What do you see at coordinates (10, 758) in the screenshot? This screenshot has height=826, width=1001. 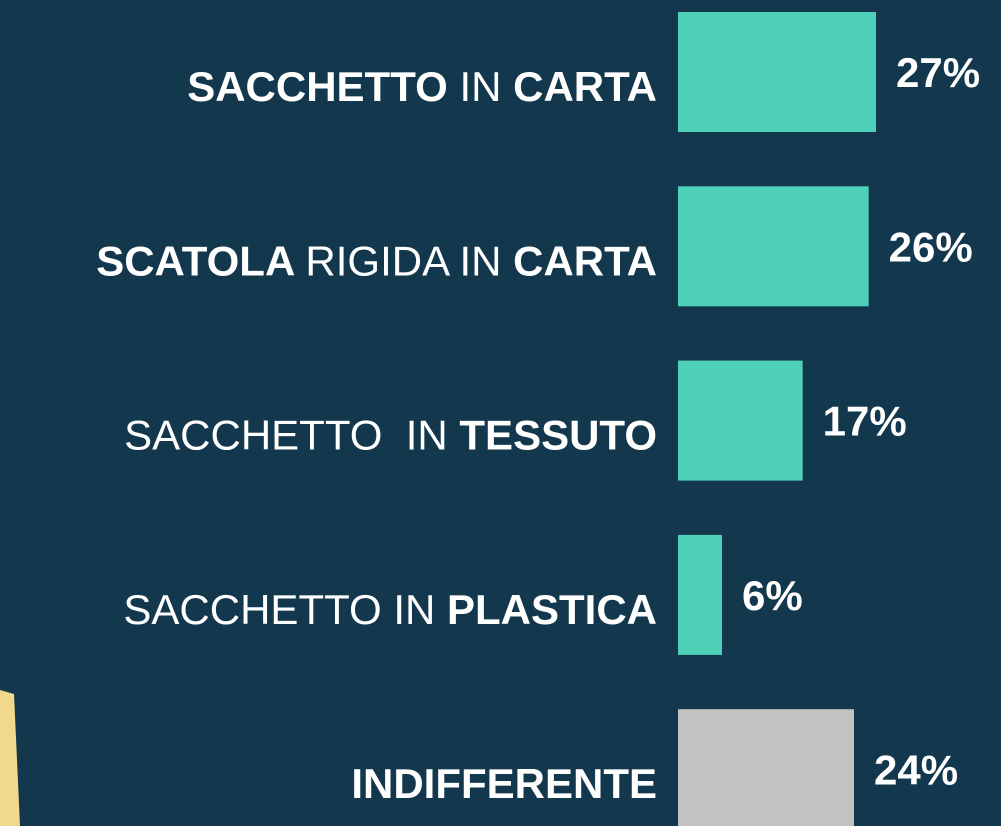 I see `decoration` at bounding box center [10, 758].